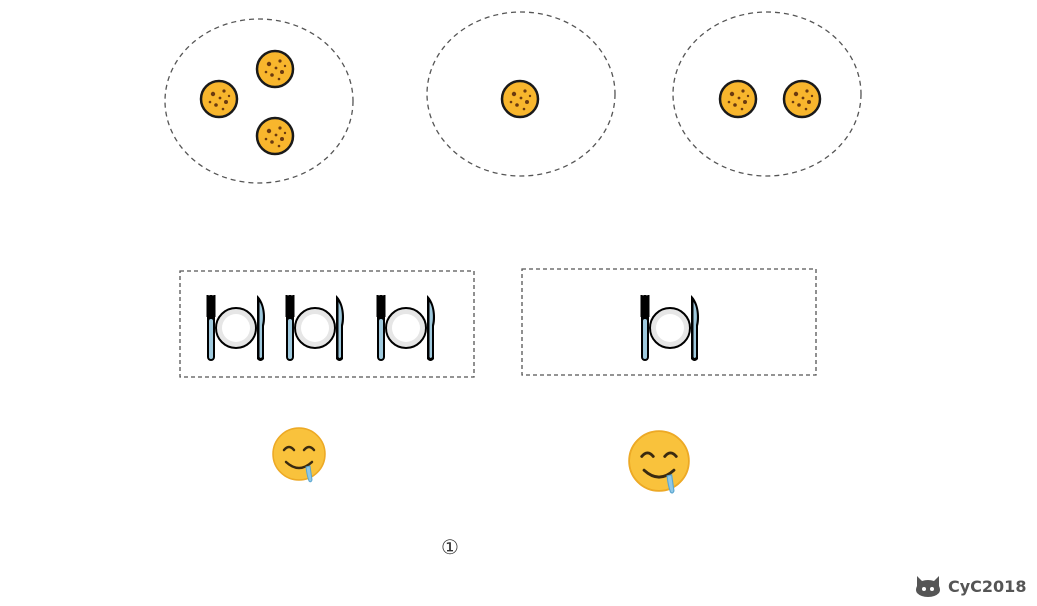 This screenshot has width=1037, height=606. I want to click on github-cat-icon, so click(928, 586).